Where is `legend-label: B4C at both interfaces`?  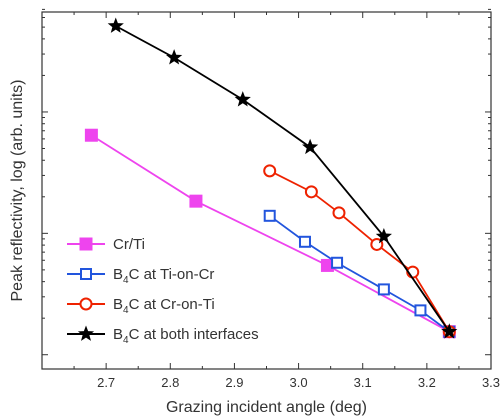 legend-label: B4C at both interfaces is located at coordinates (186, 336).